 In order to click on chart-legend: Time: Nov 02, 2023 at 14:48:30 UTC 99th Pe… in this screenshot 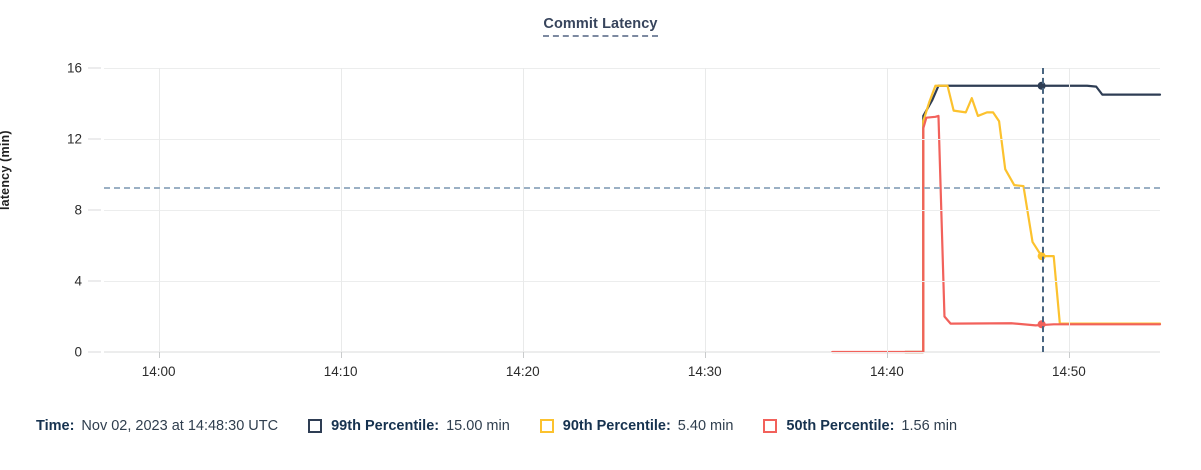, I will do `click(511, 426)`.